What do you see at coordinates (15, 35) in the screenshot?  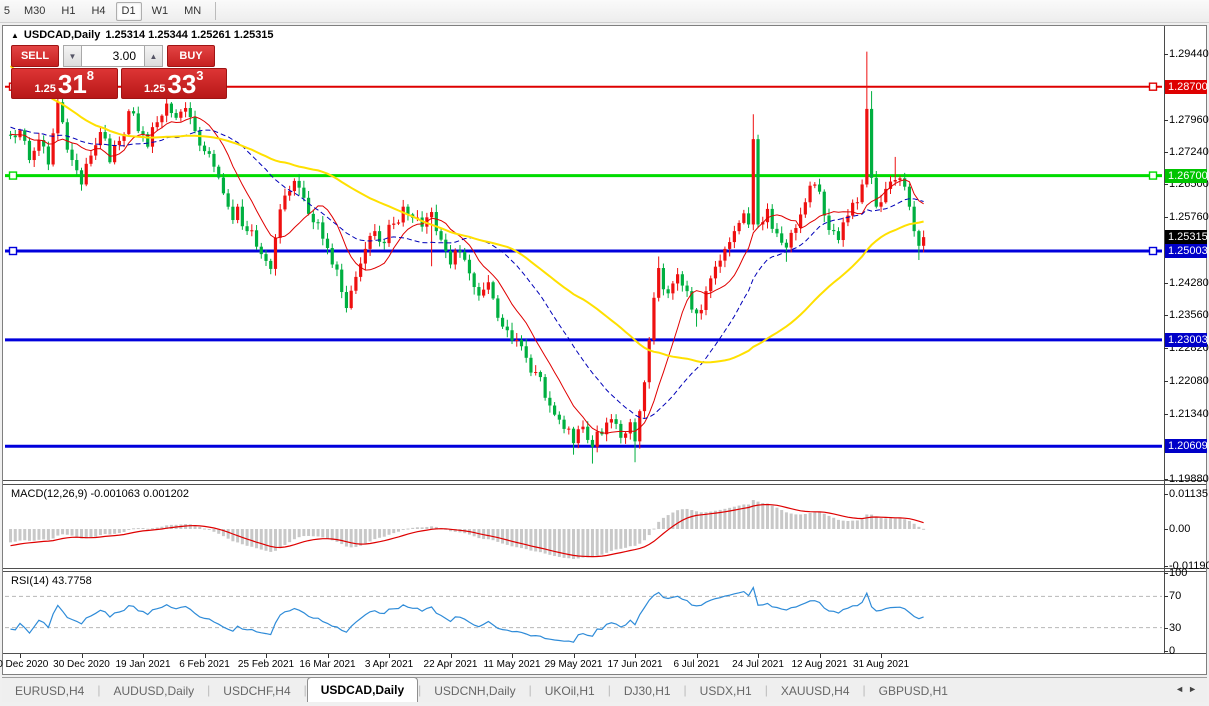 I see `collapse-arrow-icon: ▲` at bounding box center [15, 35].